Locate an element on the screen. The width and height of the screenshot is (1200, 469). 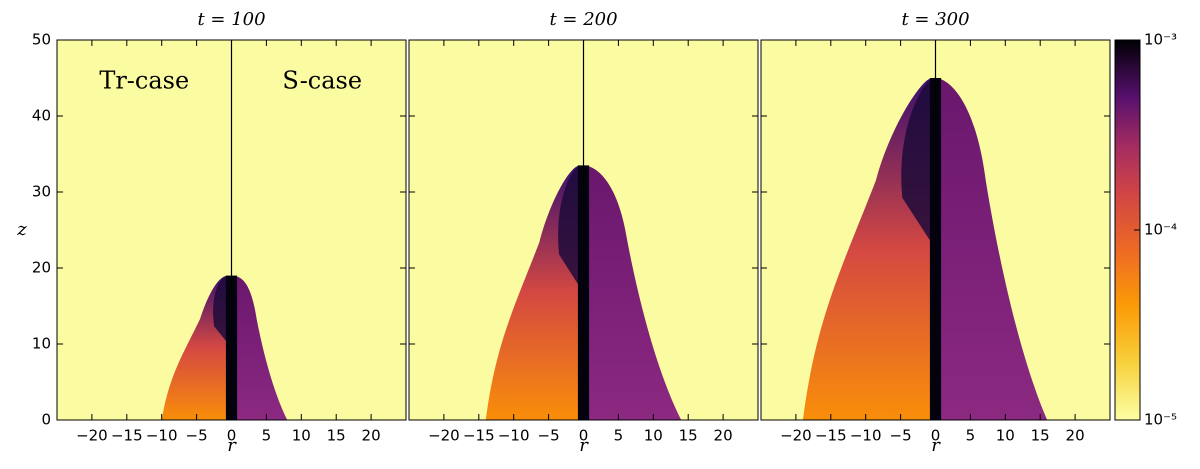
colorbar-tick-label: 10⁻³ is located at coordinates (1160, 40).